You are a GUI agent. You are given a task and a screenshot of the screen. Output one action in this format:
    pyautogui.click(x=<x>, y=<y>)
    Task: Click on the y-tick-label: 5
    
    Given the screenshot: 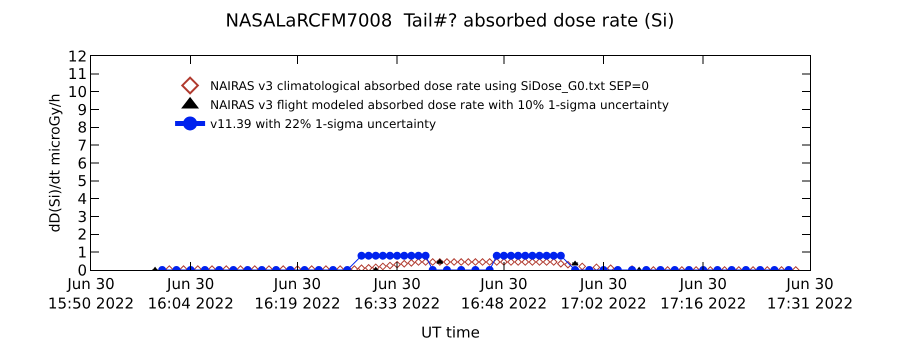 What is the action you would take?
    pyautogui.click(x=82, y=181)
    